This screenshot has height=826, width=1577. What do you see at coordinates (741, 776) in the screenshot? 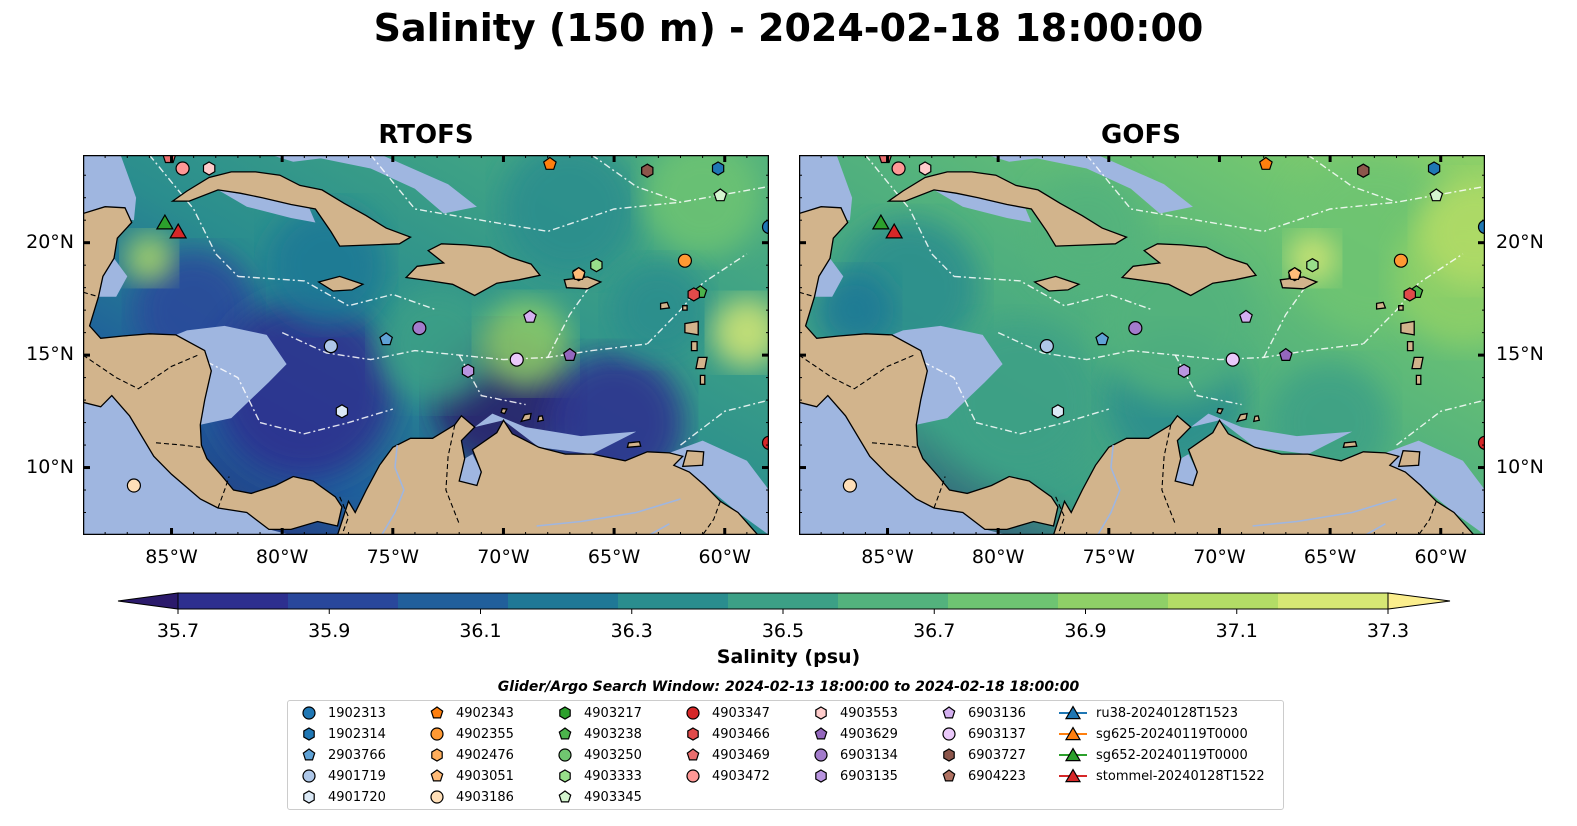
I see `legend-label: 4903472` at bounding box center [741, 776].